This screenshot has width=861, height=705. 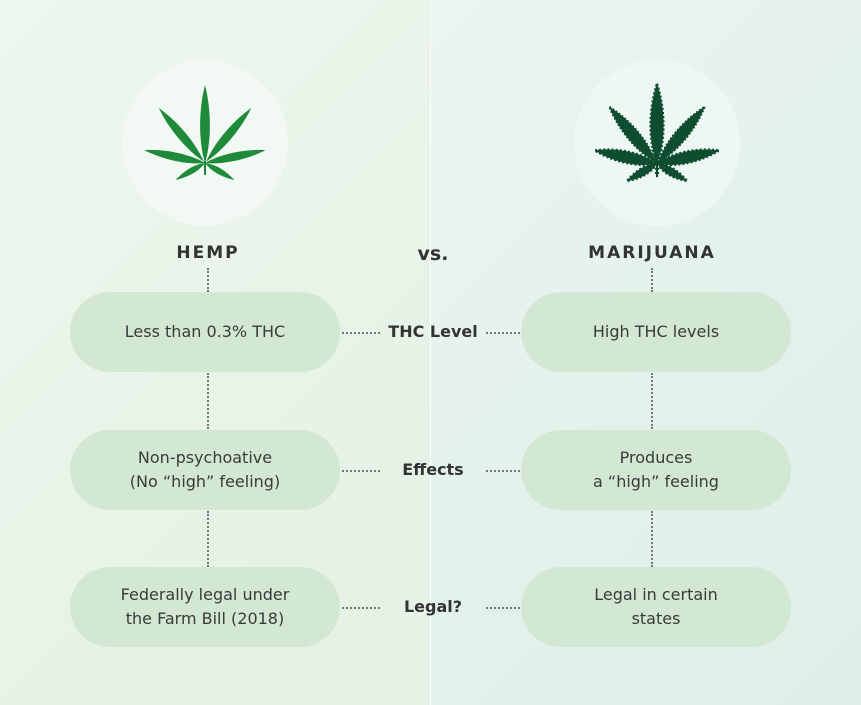 I want to click on marijuana-connector-bottom, so click(x=652, y=539).